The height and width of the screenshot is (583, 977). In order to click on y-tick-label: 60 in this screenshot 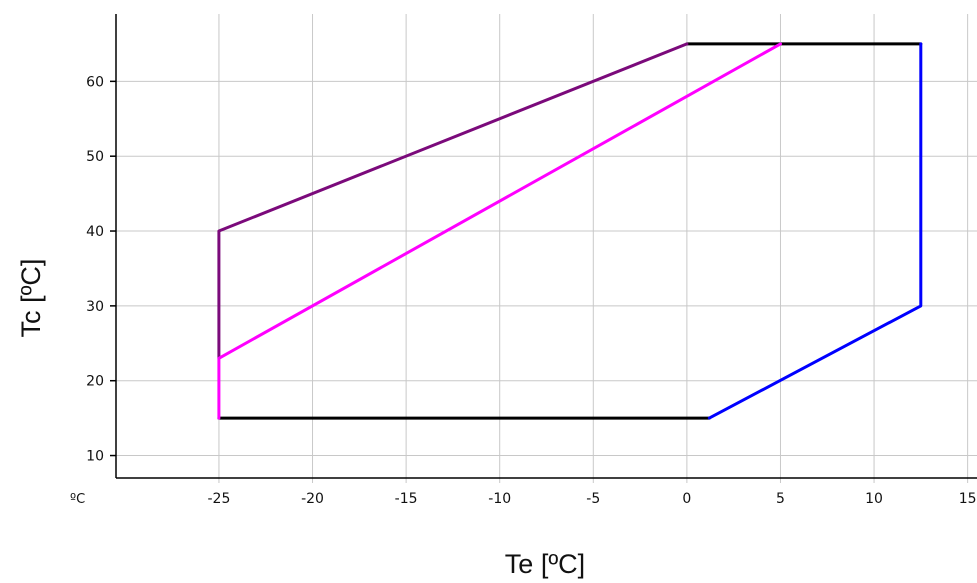, I will do `click(95, 82)`.